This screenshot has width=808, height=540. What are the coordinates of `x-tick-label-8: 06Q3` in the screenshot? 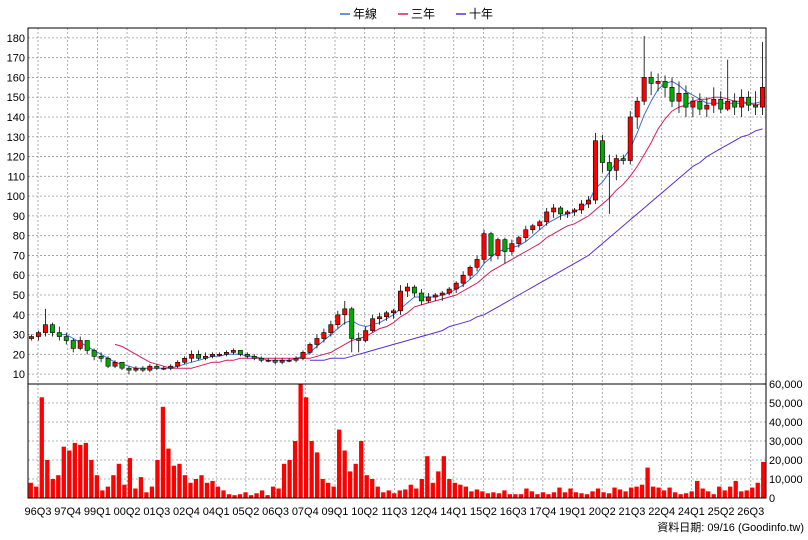 It's located at (275, 512).